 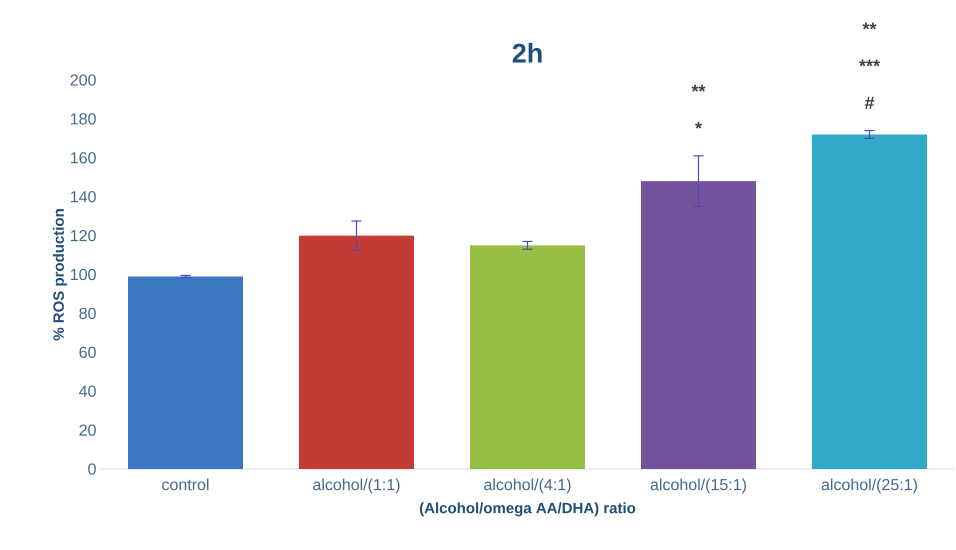 What do you see at coordinates (83, 274) in the screenshot?
I see `y-tick-label: 100` at bounding box center [83, 274].